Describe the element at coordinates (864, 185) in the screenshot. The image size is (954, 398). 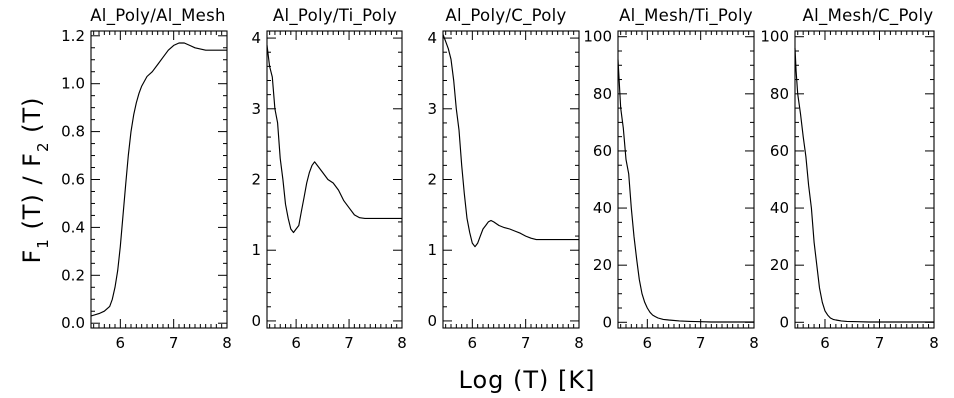
I see `panel-5-series-line` at that location.